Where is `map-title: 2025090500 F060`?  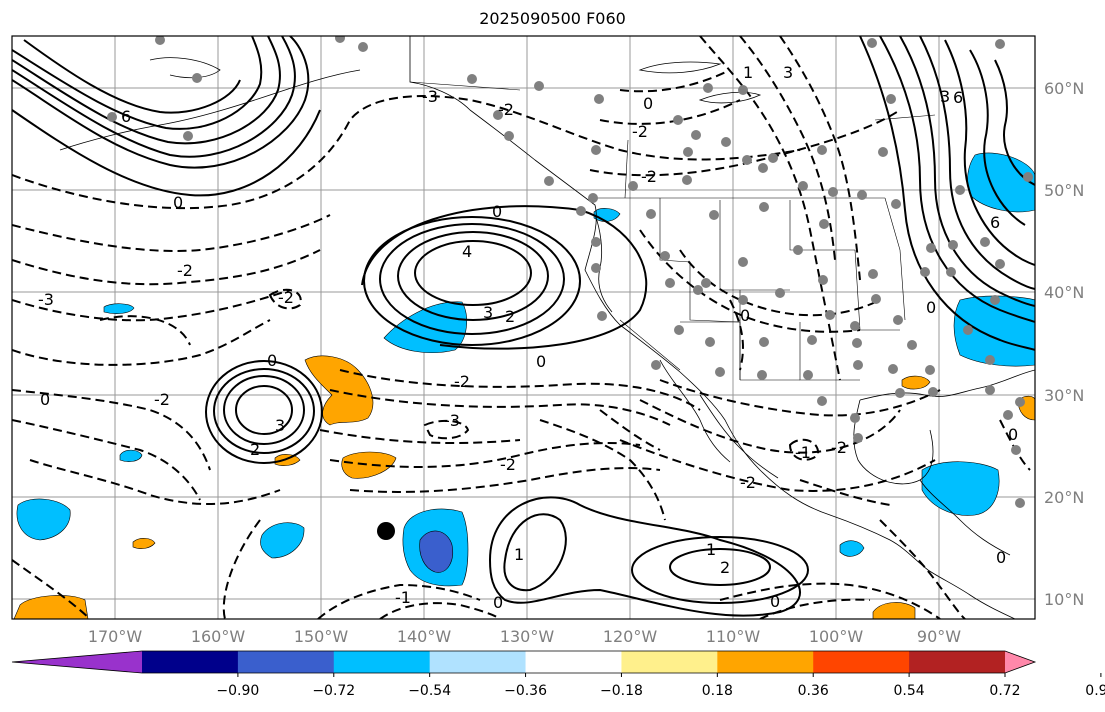 map-title: 2025090500 F060 is located at coordinates (552, 18).